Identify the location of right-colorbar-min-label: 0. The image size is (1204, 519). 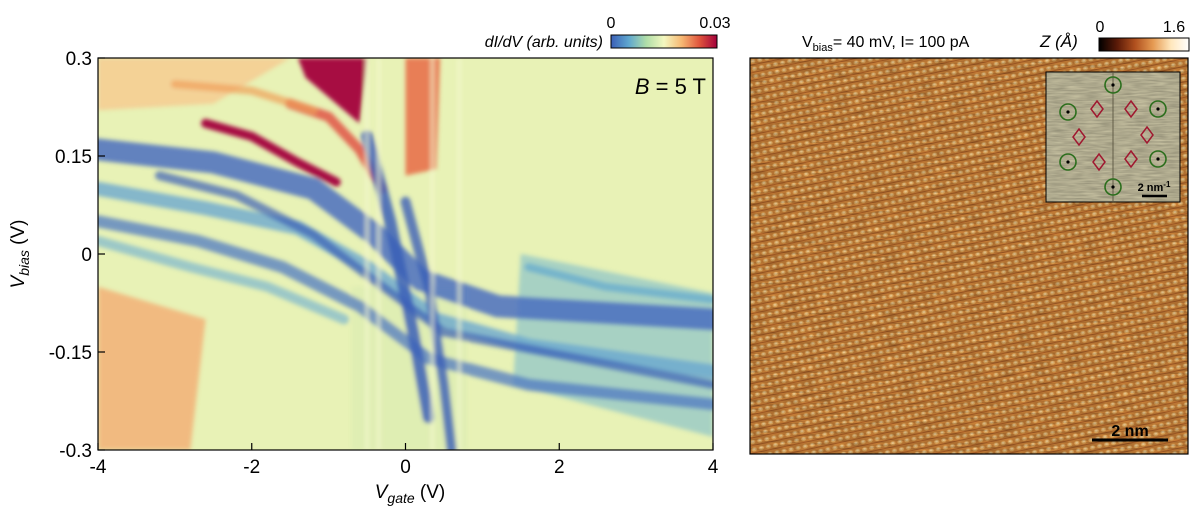
(1100, 27).